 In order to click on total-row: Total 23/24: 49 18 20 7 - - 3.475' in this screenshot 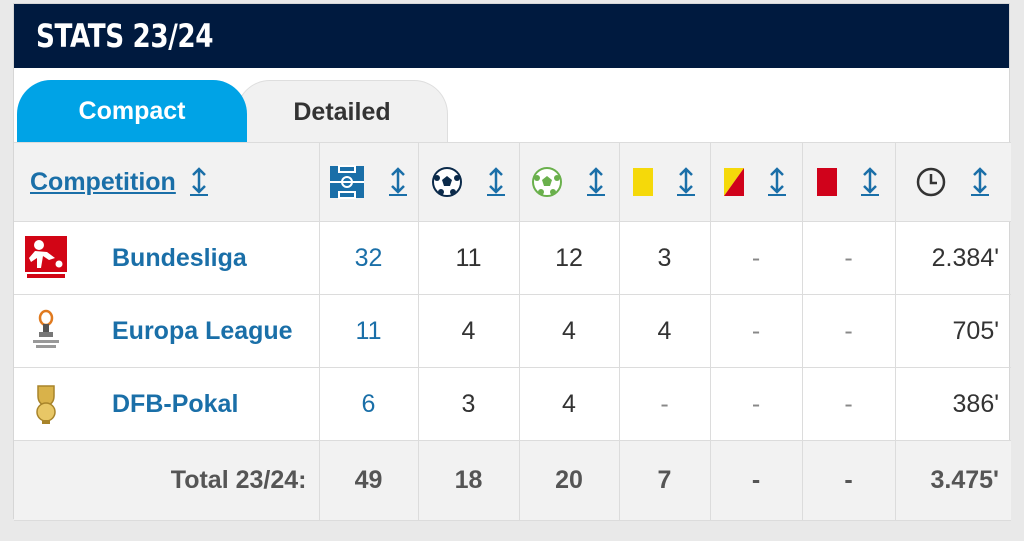, I will do `click(512, 480)`.